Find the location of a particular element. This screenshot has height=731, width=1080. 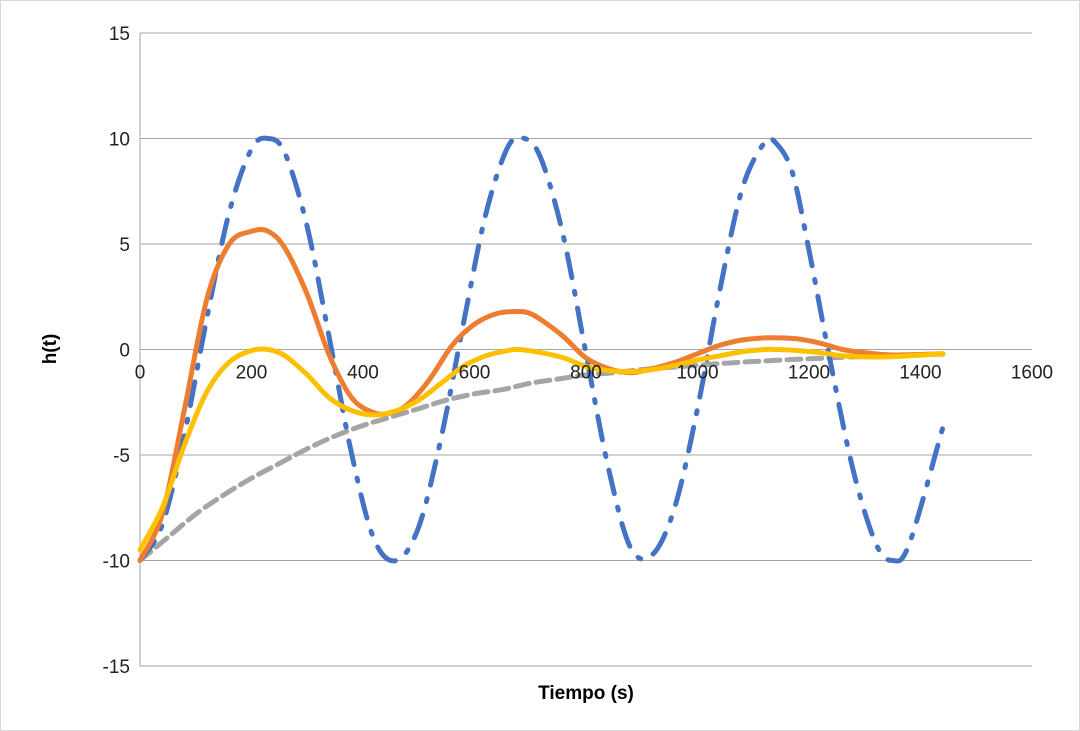

x-tick-label: 1200 is located at coordinates (809, 373).